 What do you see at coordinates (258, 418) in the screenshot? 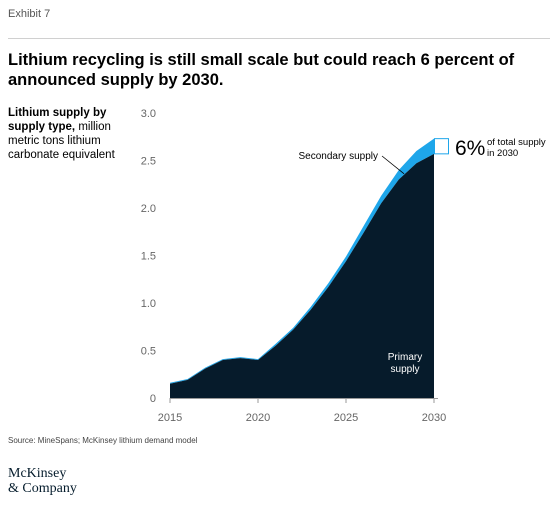
I see `x-tick-label: 2020` at bounding box center [258, 418].